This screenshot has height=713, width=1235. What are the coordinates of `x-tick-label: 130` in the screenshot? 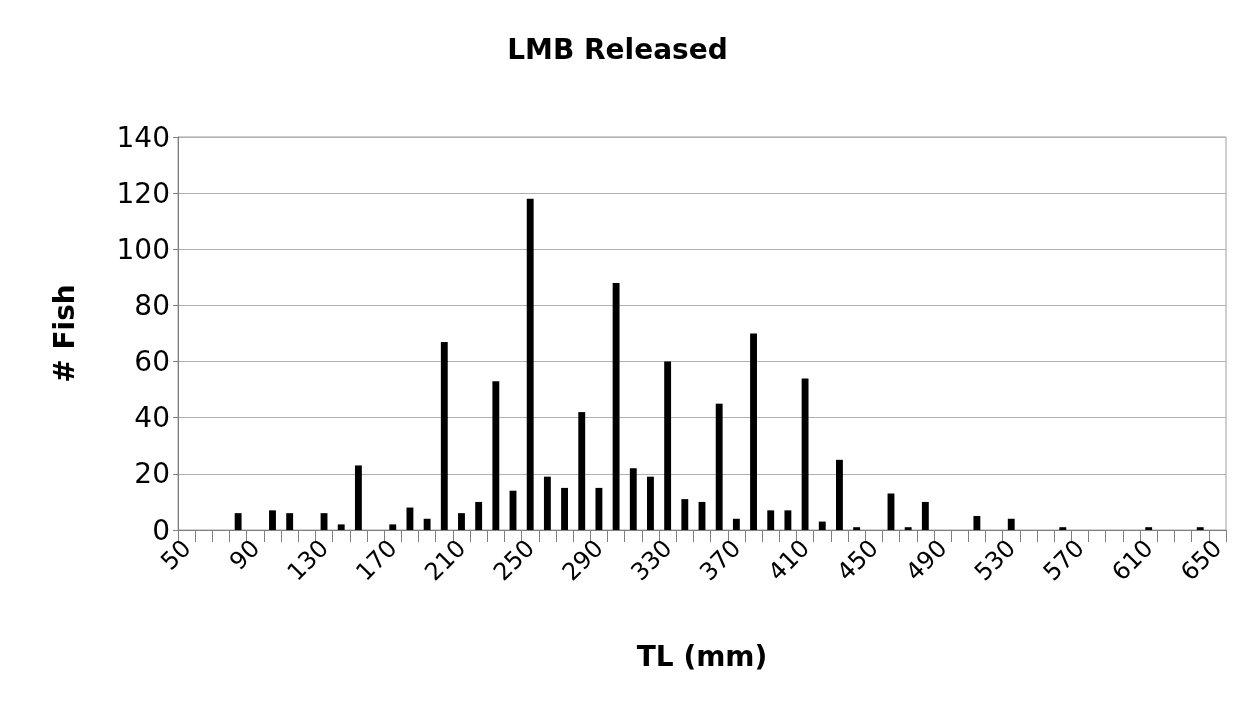 It's located at (307, 560).